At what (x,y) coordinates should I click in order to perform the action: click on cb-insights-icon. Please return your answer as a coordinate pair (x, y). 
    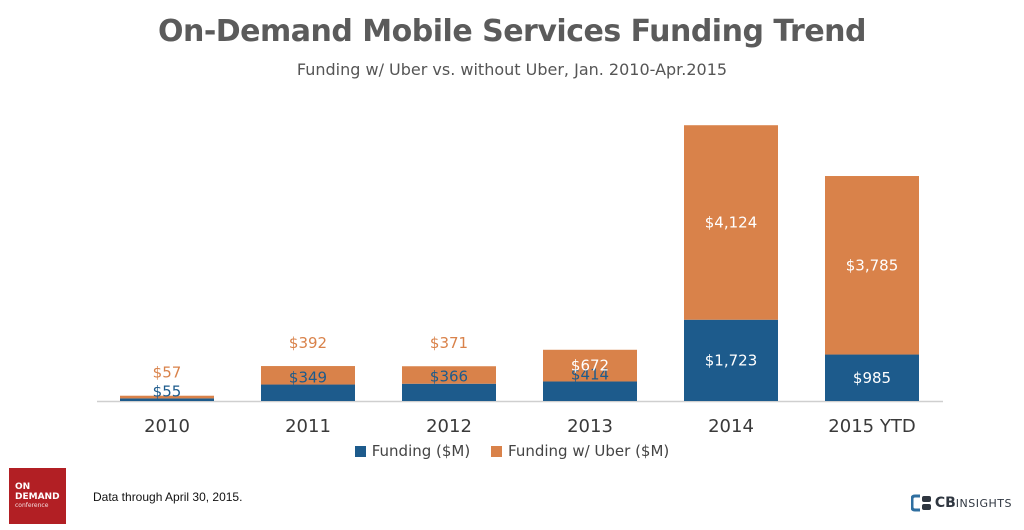
    Looking at the image, I should click on (920, 503).